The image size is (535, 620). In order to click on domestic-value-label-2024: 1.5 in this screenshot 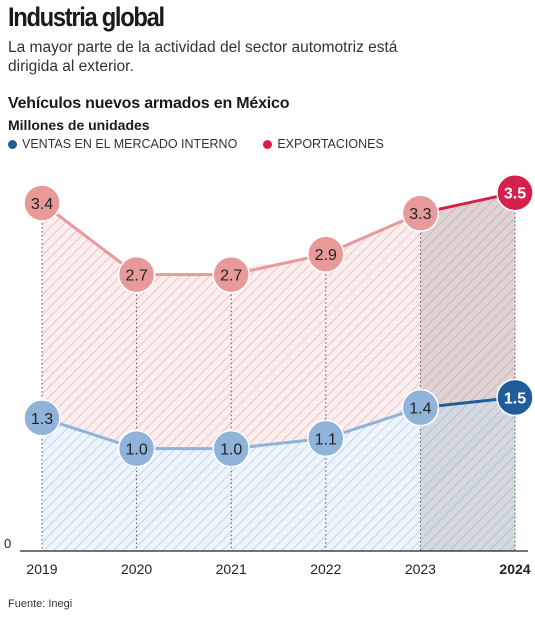, I will do `click(515, 398)`.